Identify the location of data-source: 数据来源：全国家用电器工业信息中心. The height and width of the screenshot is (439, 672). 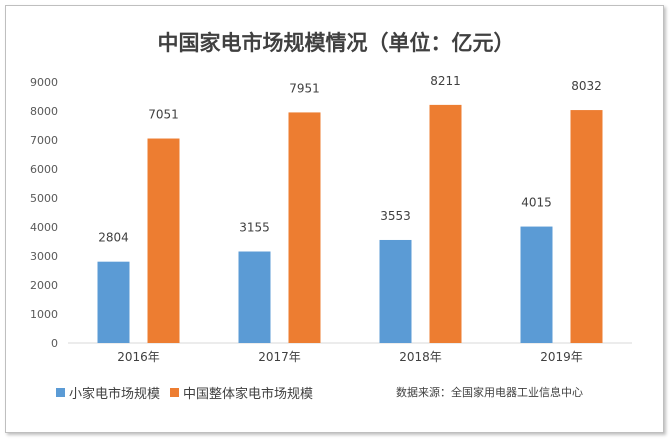
(489, 392).